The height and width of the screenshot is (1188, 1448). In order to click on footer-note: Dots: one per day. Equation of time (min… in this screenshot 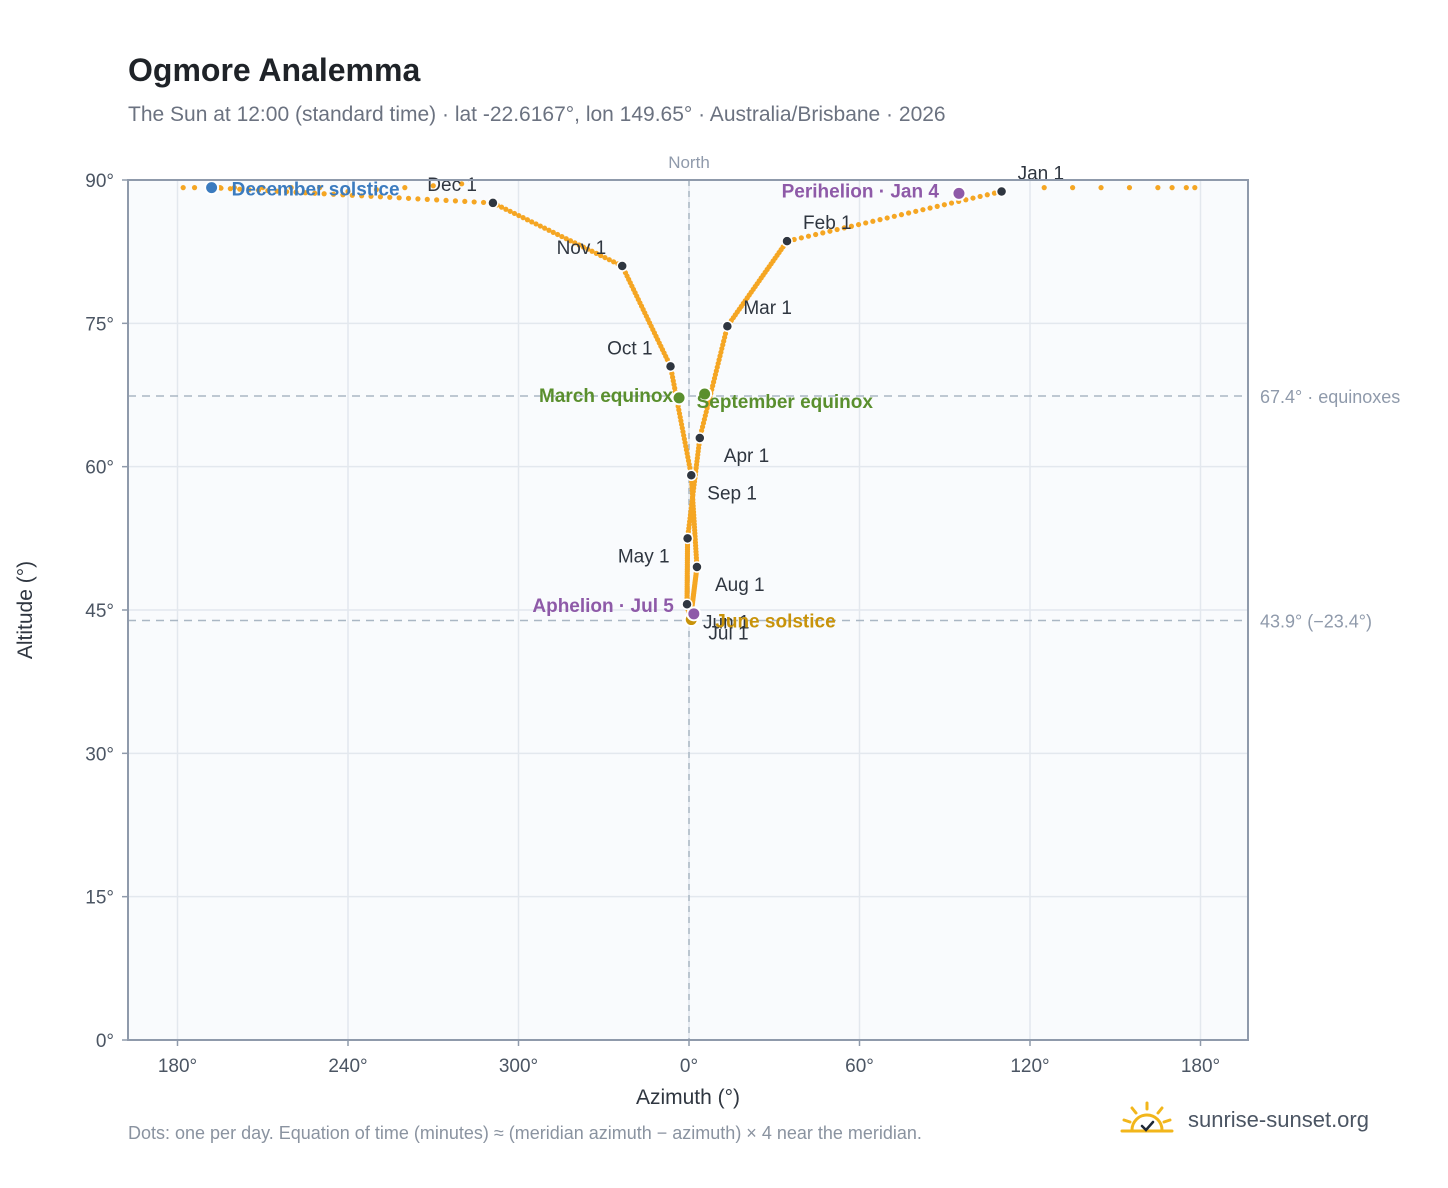, I will do `click(525, 1133)`.